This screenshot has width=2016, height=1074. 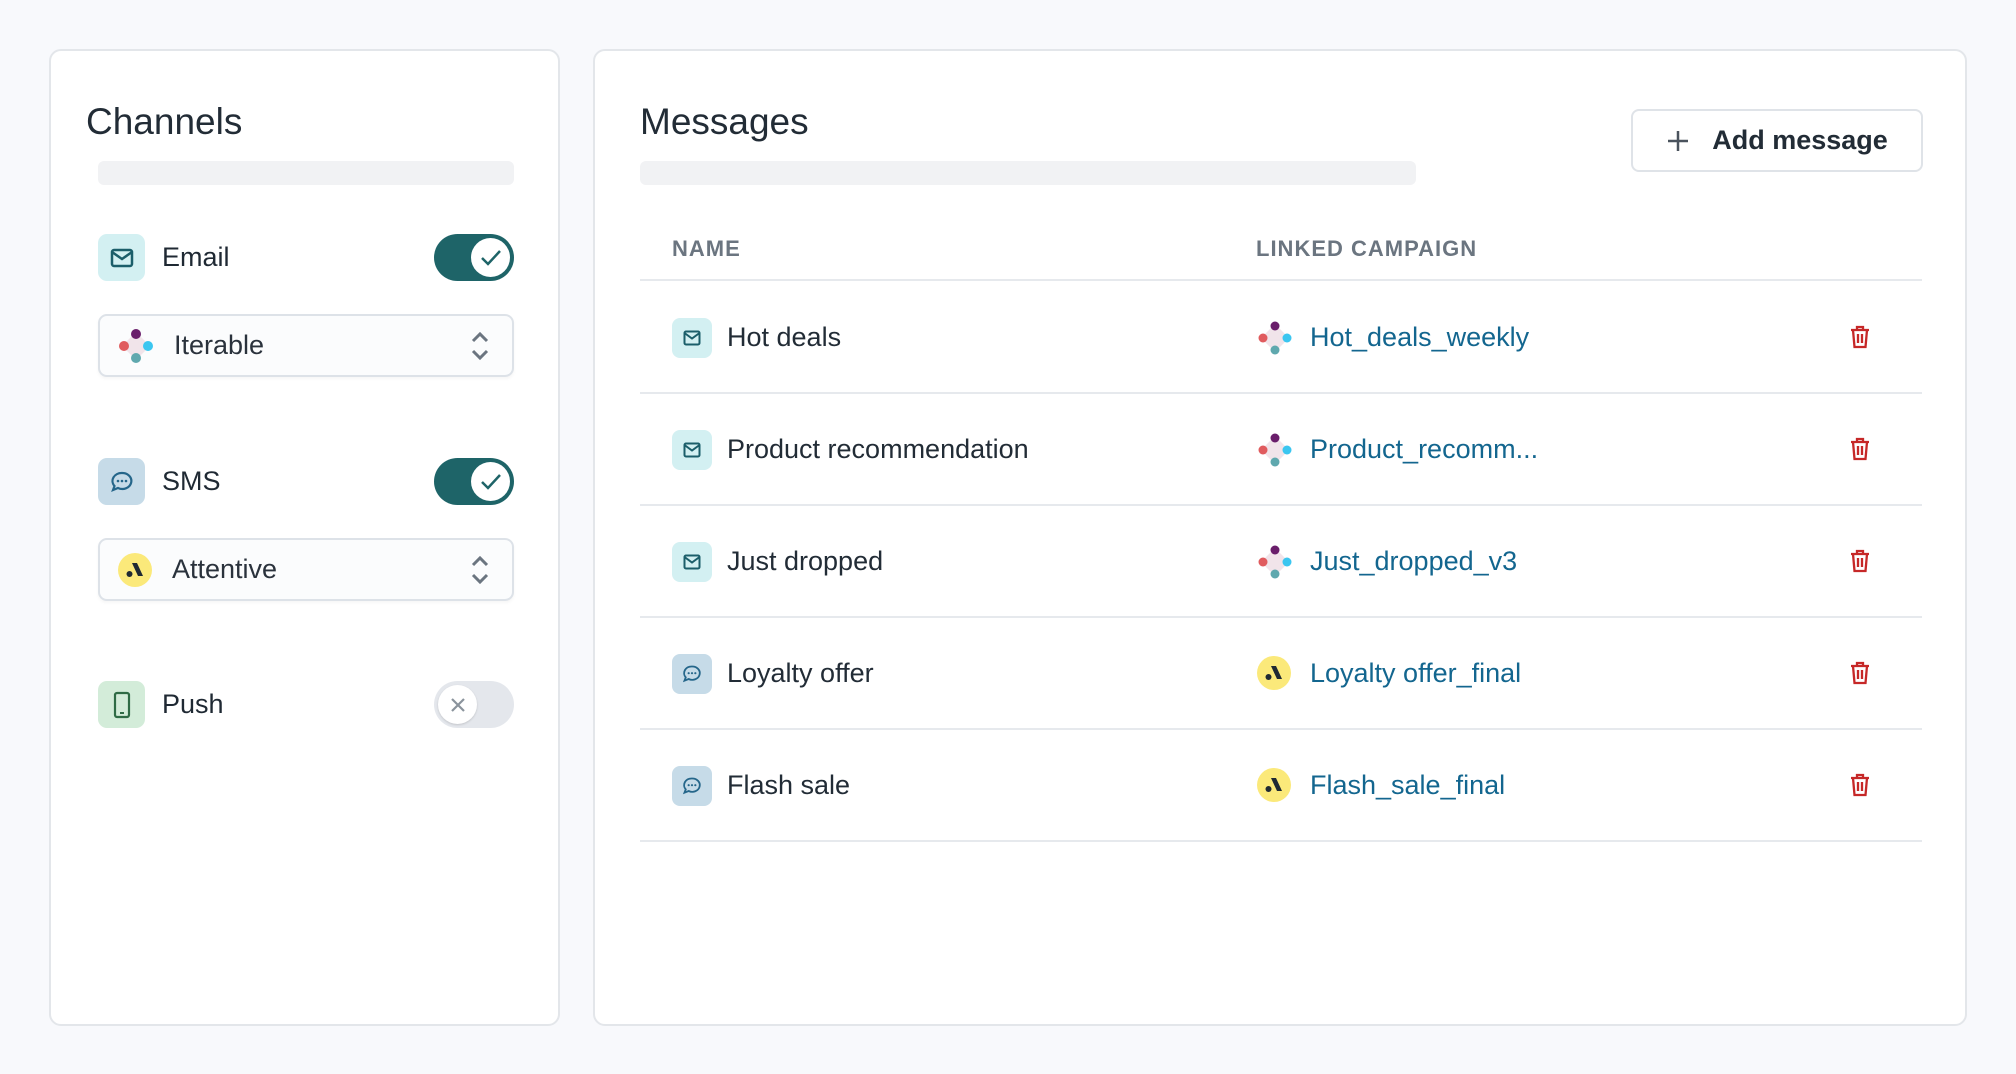 I want to click on channel-label: Push, so click(x=193, y=704).